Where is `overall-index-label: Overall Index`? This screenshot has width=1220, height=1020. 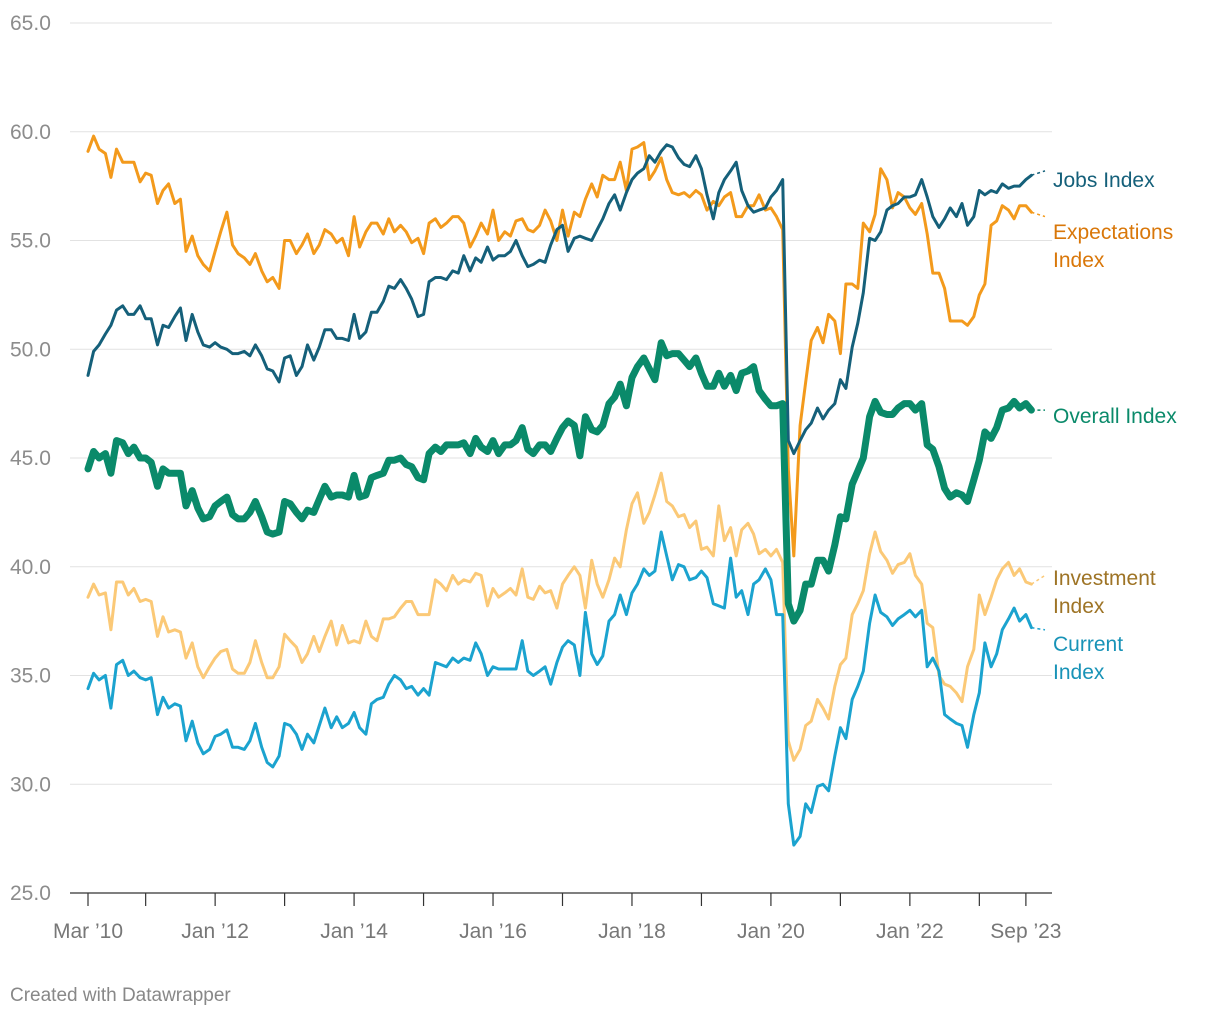
overall-index-label: Overall Index is located at coordinates (1115, 416).